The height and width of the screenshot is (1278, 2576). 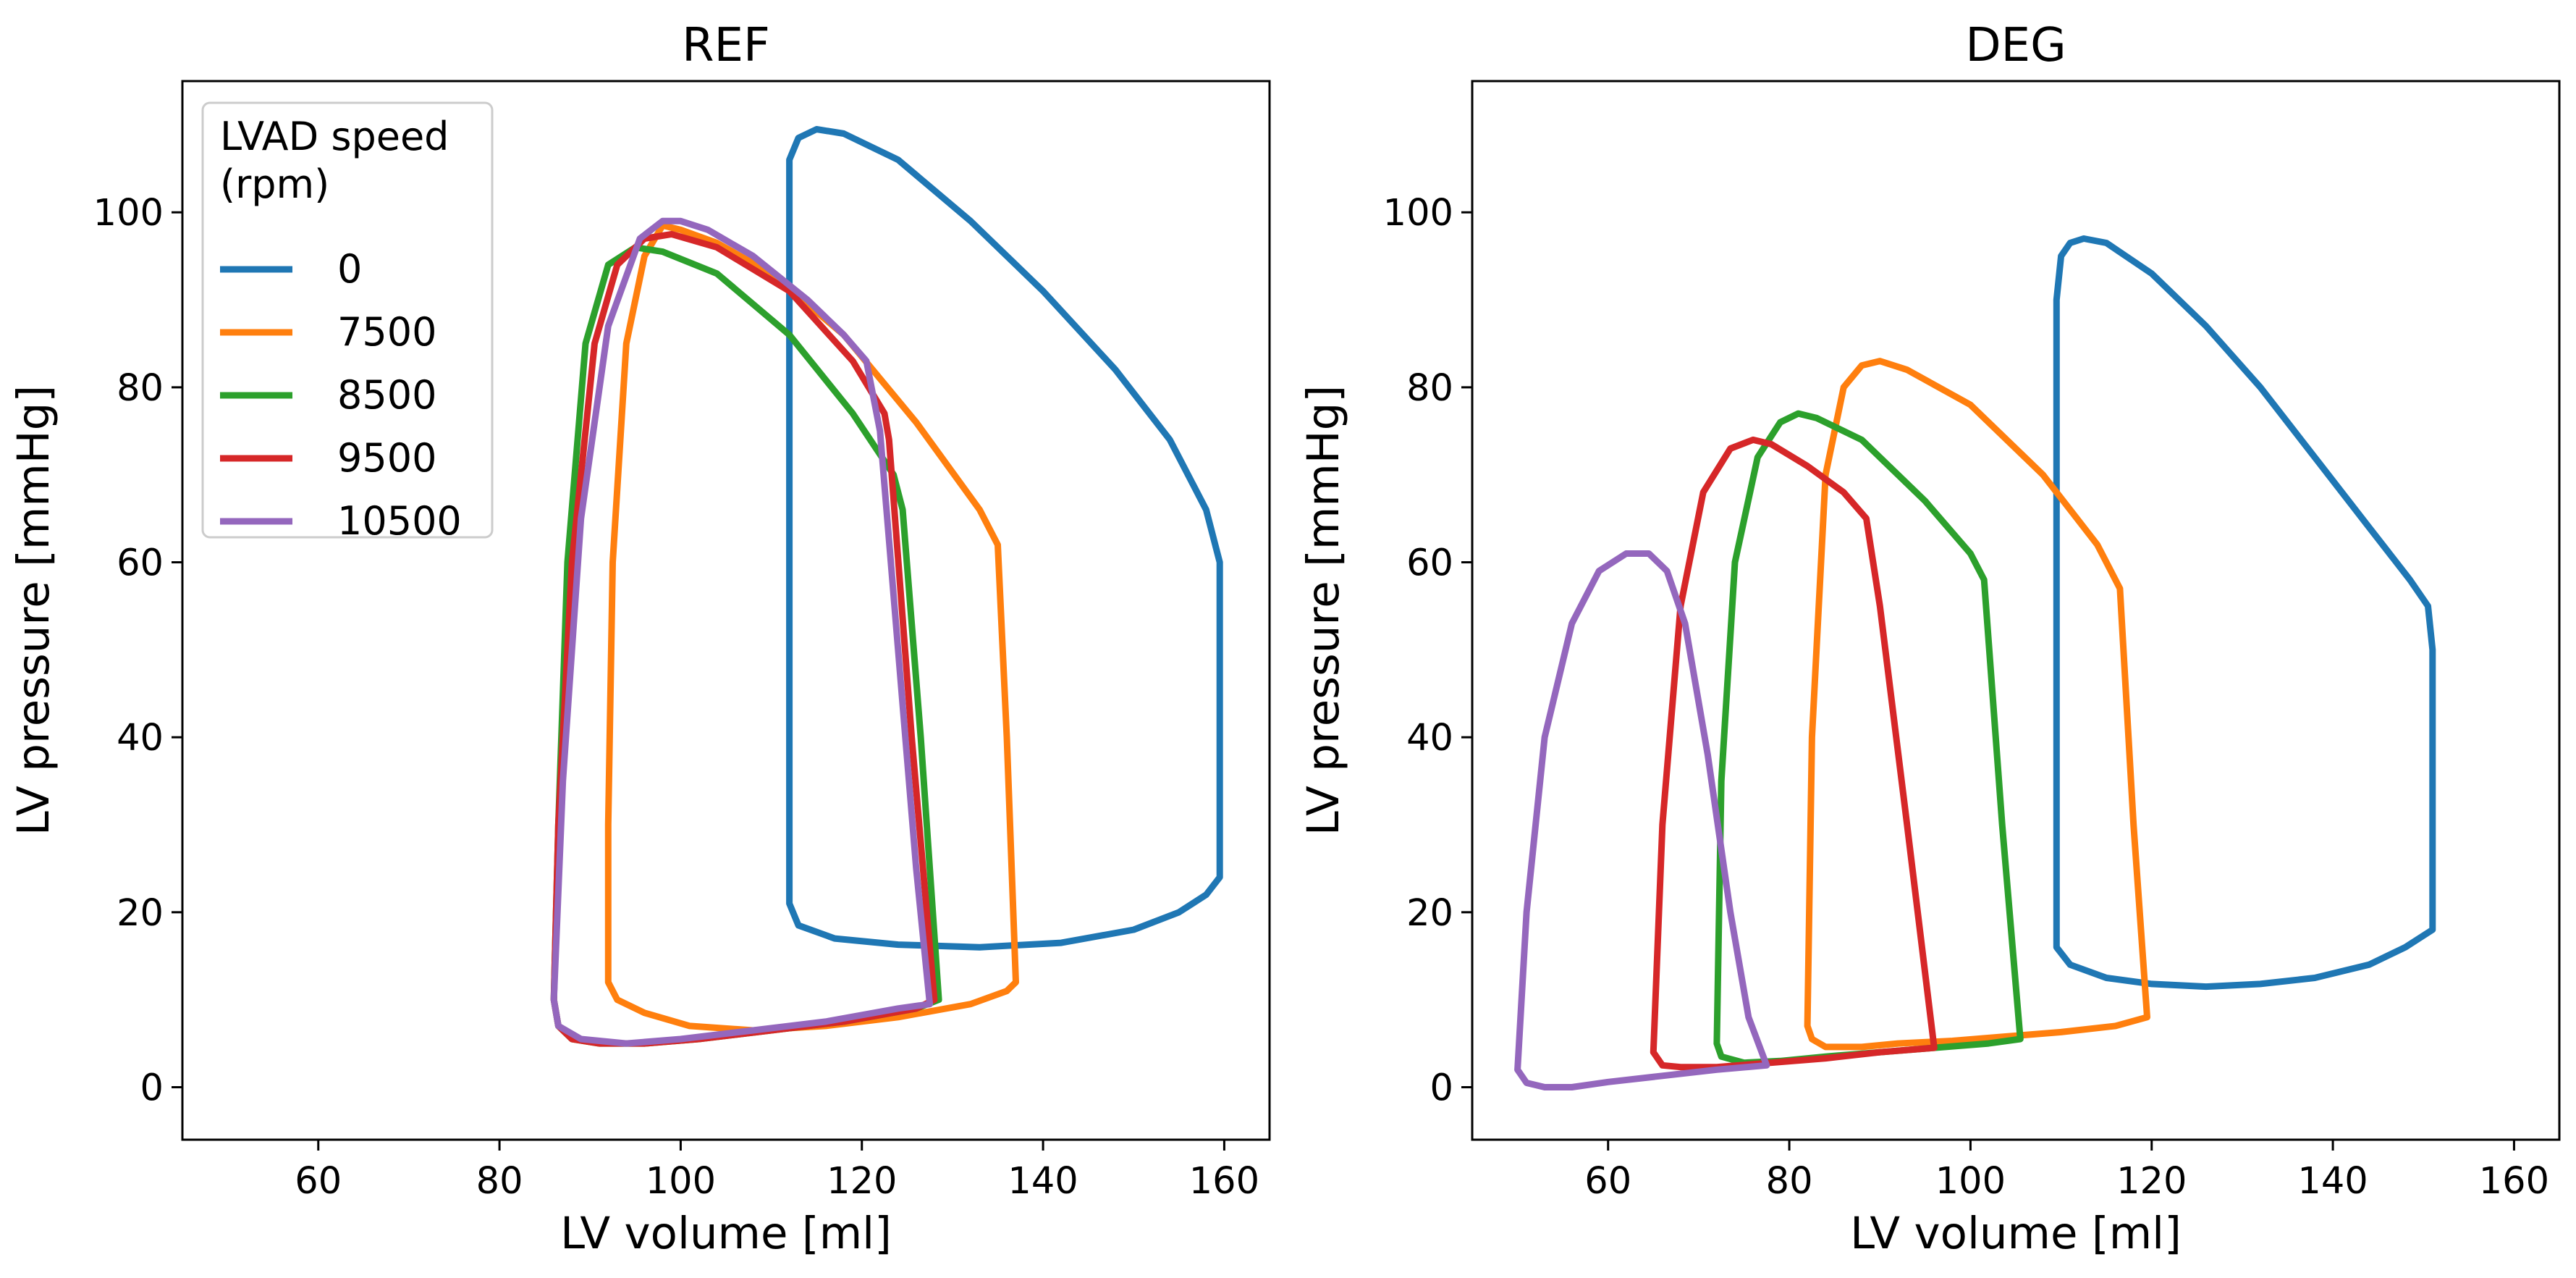 What do you see at coordinates (334, 136) in the screenshot?
I see `legend-title: LVAD speed` at bounding box center [334, 136].